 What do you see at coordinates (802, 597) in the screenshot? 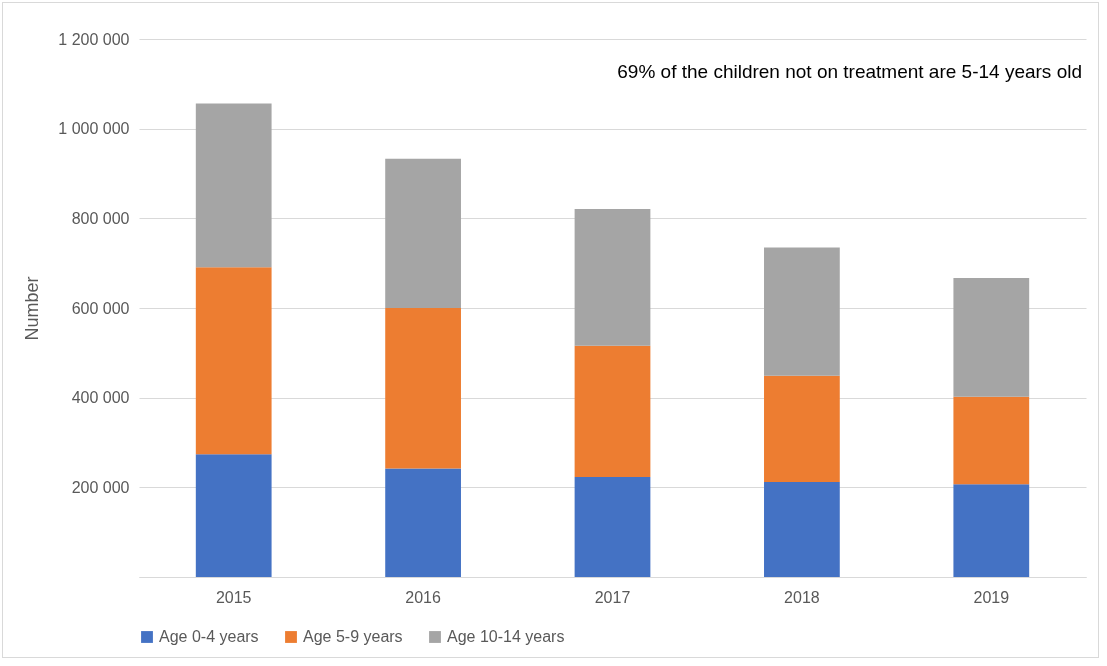
I see `x-tick-label: 2018` at bounding box center [802, 597].